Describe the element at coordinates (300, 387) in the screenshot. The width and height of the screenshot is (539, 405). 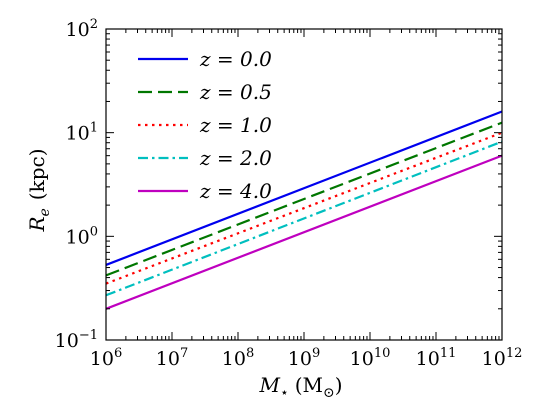
I see `x-axis-title: M⋆ (M⊙)` at that location.